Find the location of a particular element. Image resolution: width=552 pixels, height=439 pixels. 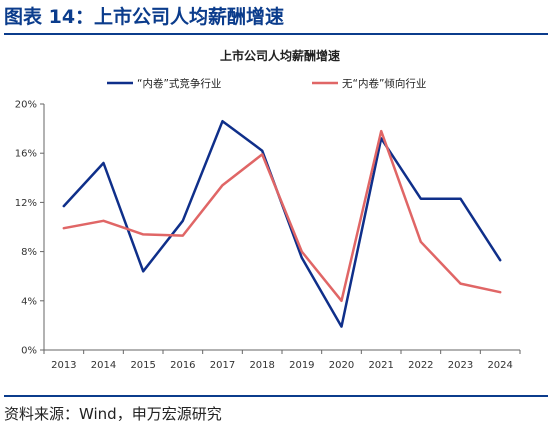

chart-title: 上市公司人均薪酬增速 is located at coordinates (280, 55).